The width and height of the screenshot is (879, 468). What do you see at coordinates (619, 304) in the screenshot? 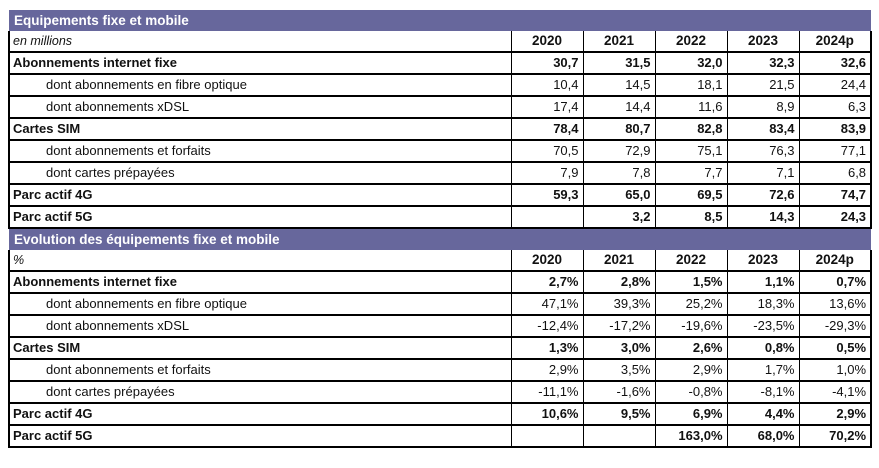
I see `value-cell: 39,3%` at bounding box center [619, 304].